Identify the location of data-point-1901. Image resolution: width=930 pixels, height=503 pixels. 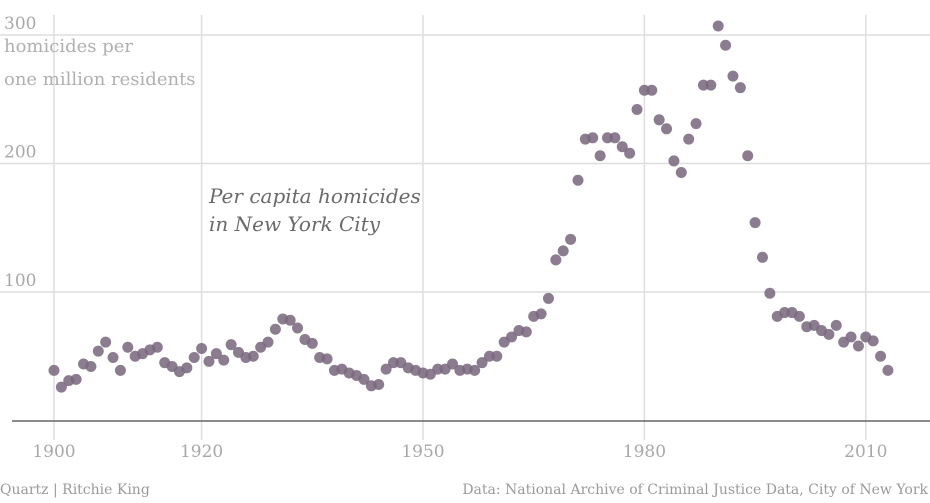
(61, 387).